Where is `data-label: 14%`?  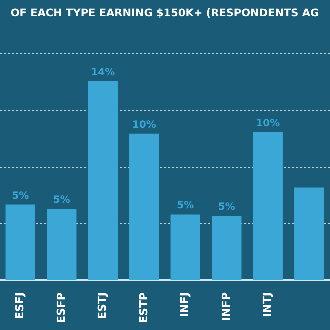 data-label: 14% is located at coordinates (103, 72).